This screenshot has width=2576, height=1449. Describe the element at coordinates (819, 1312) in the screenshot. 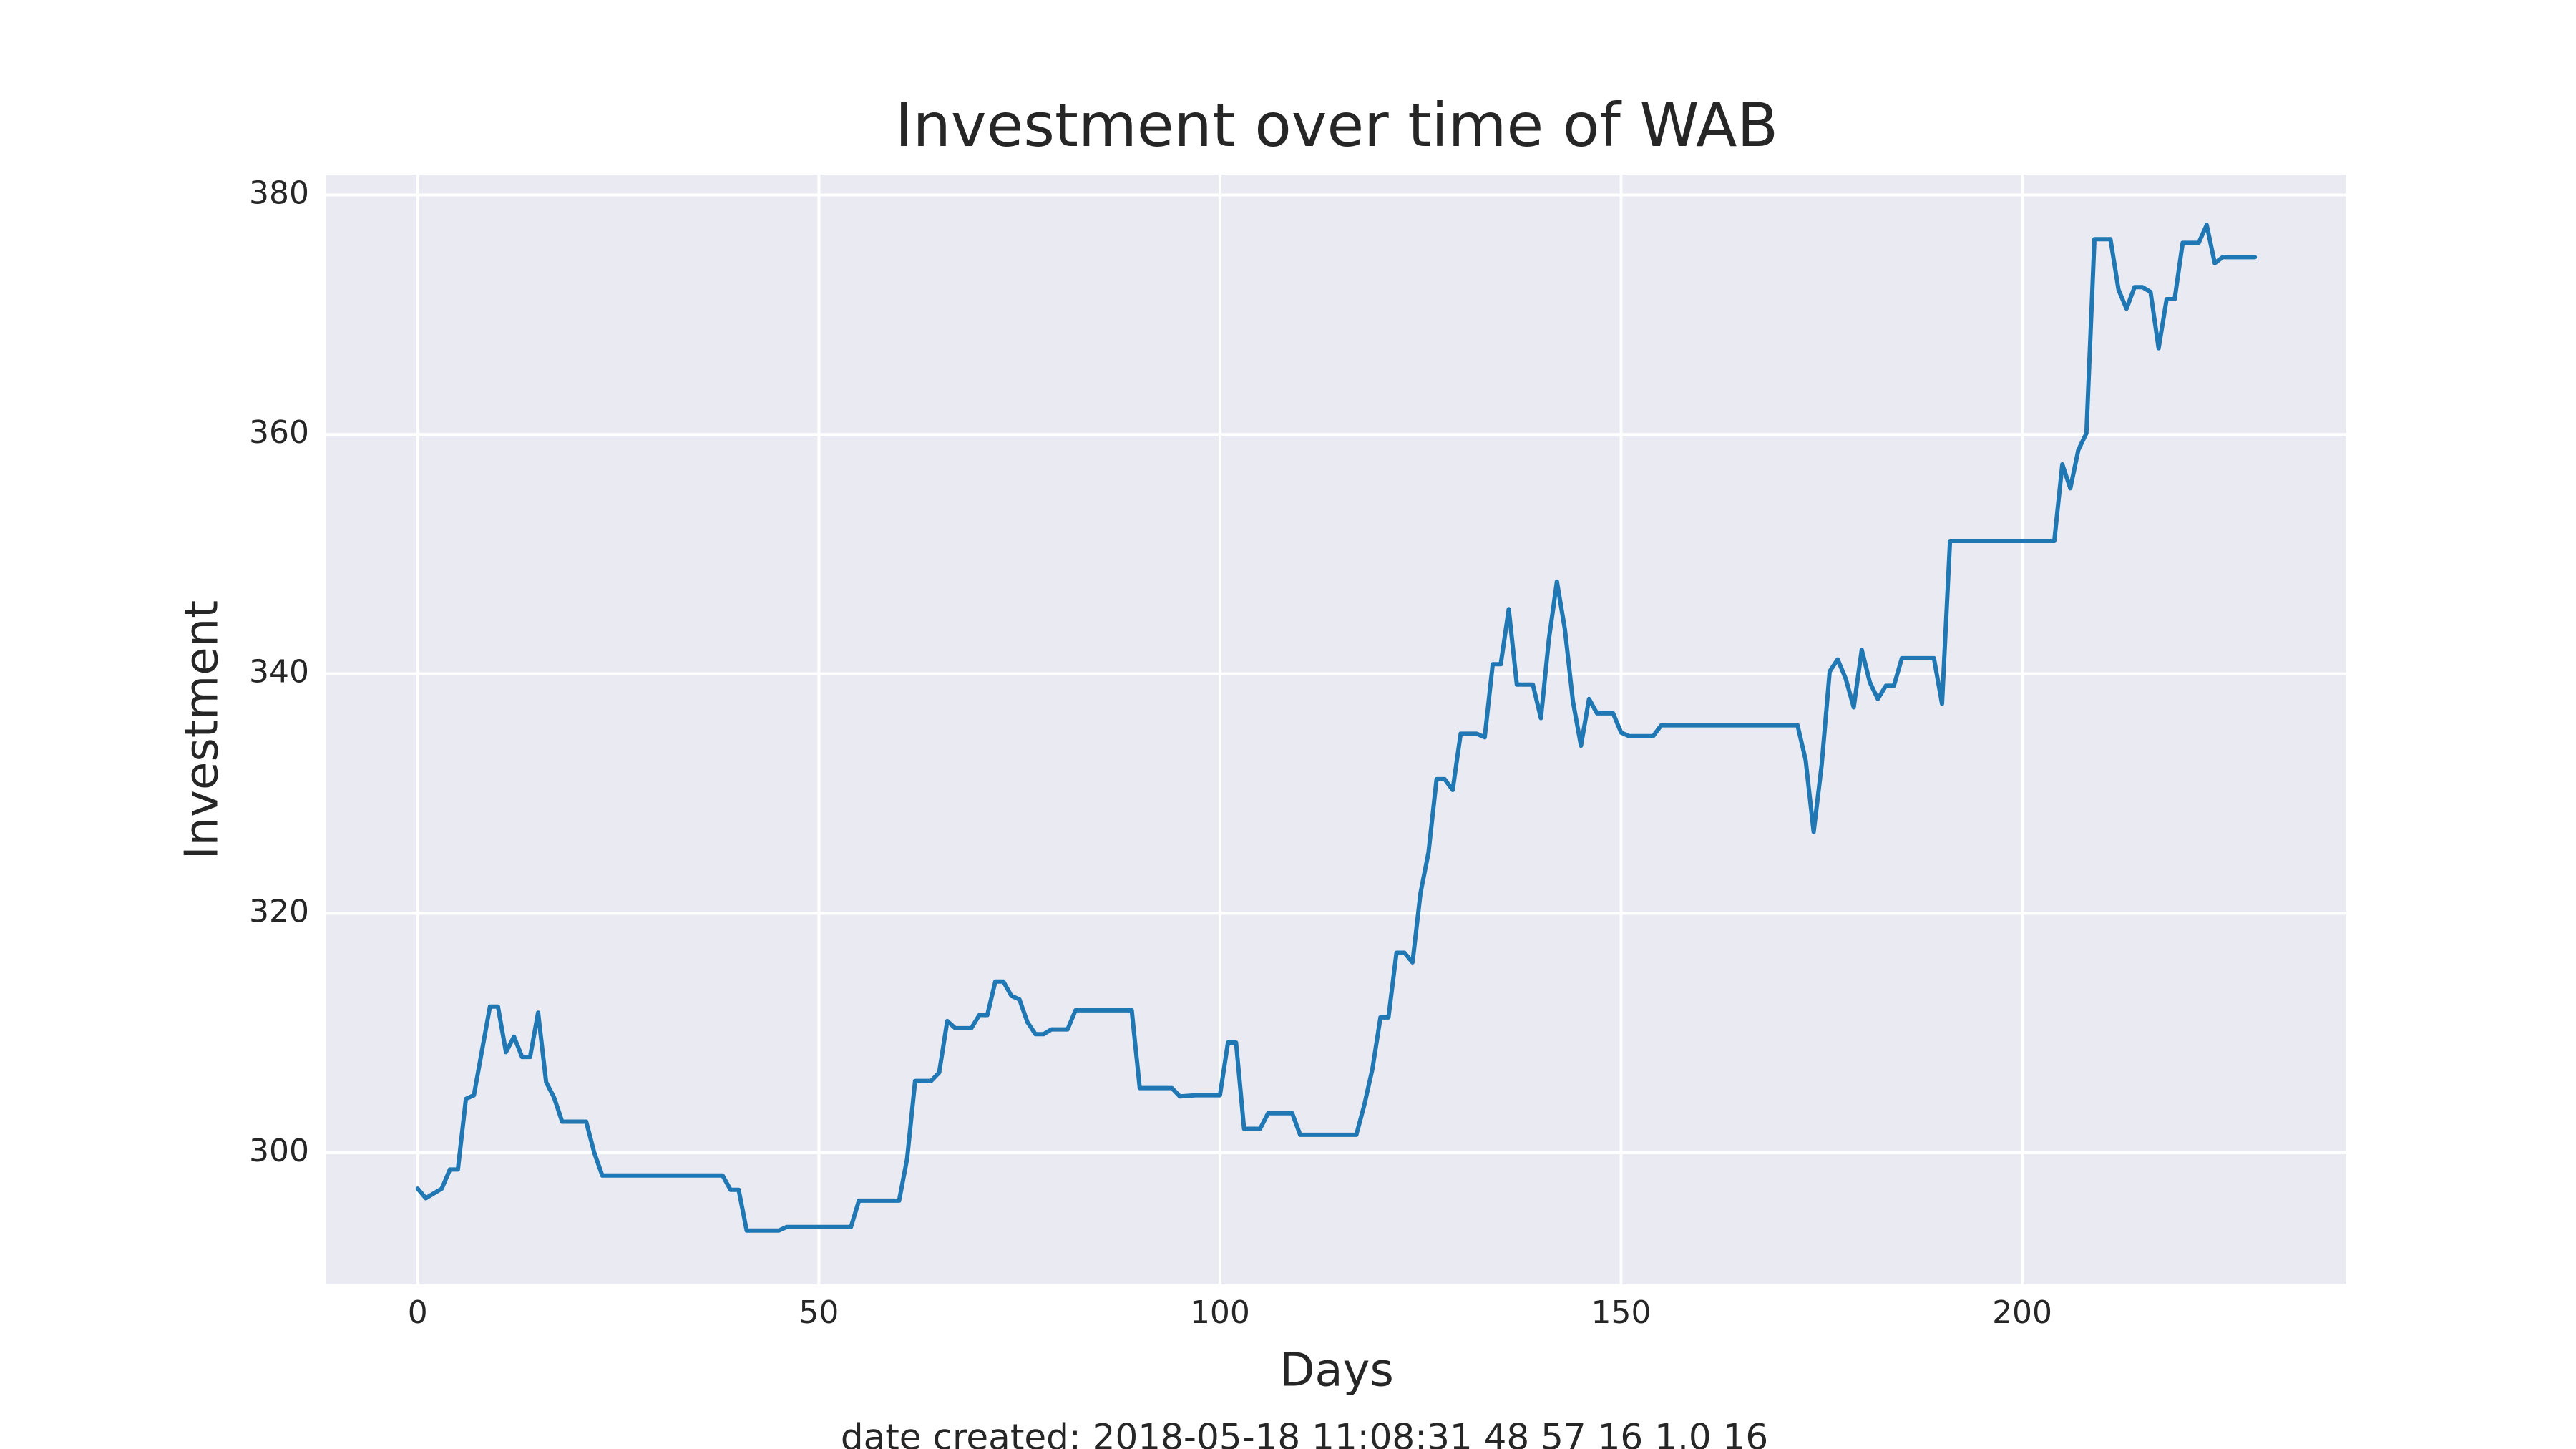

I see `x-tick-label: 50` at that location.